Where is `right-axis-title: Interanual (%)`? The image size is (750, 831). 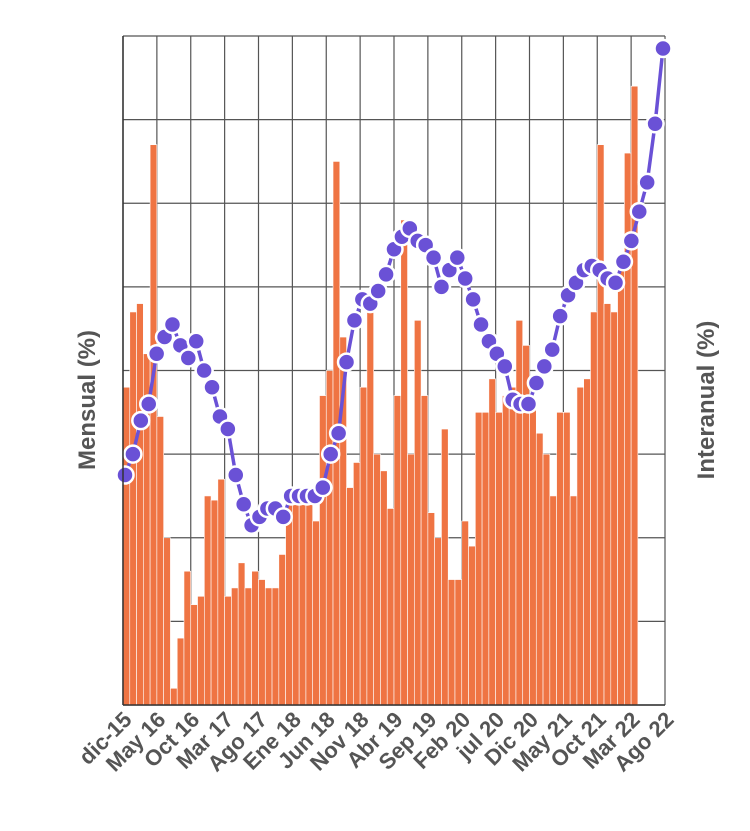
right-axis-title: Interanual (%) is located at coordinates (706, 400).